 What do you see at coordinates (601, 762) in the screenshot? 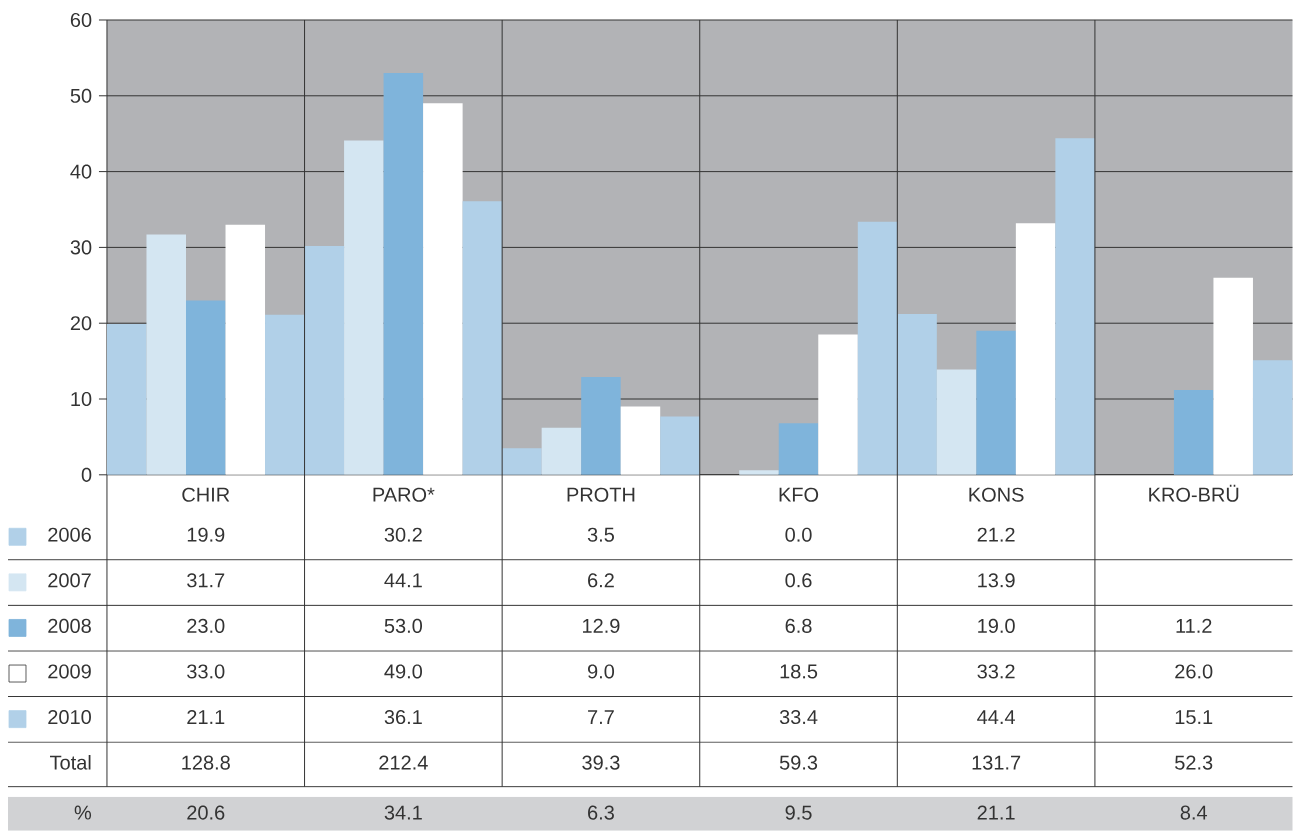
I see `text: 39.3` at bounding box center [601, 762].